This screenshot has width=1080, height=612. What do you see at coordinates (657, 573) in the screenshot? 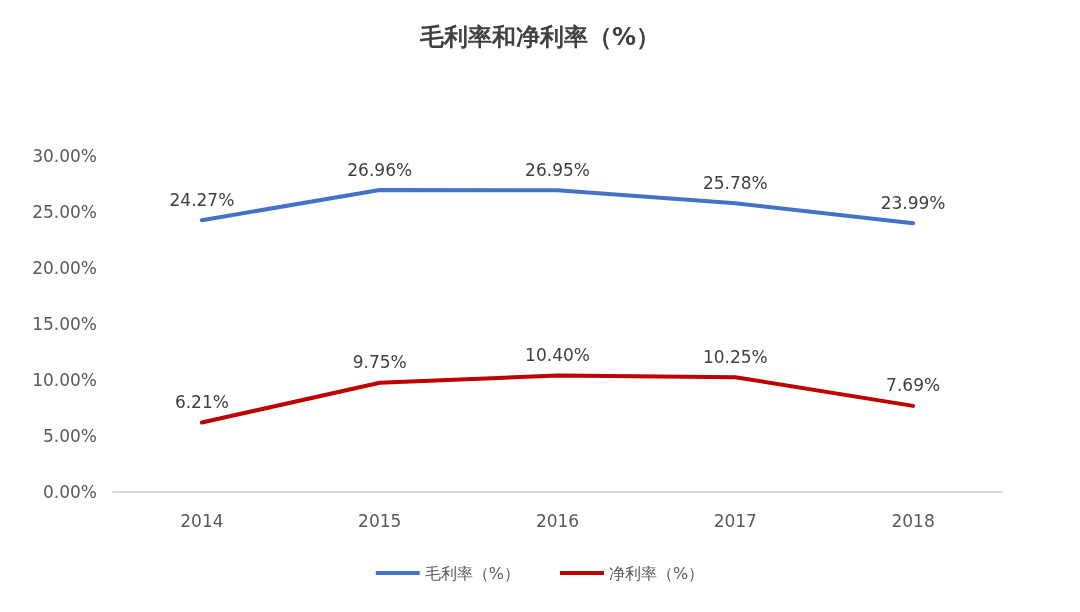
I see `legend-label: 净利率（%）` at bounding box center [657, 573].